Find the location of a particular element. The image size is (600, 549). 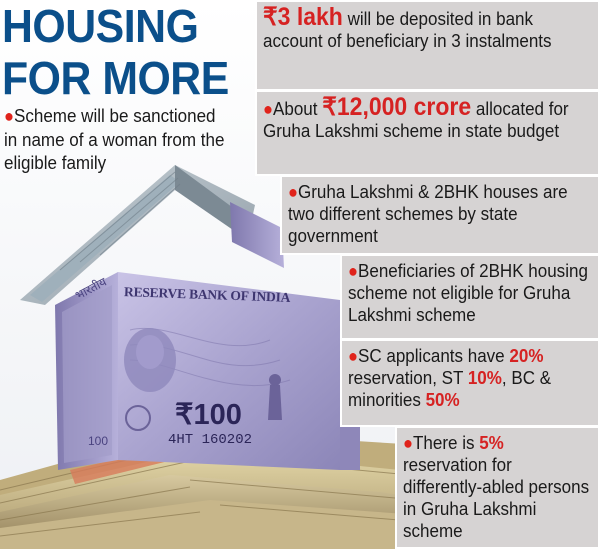

point-5-p1: SC applicants have is located at coordinates (434, 355).